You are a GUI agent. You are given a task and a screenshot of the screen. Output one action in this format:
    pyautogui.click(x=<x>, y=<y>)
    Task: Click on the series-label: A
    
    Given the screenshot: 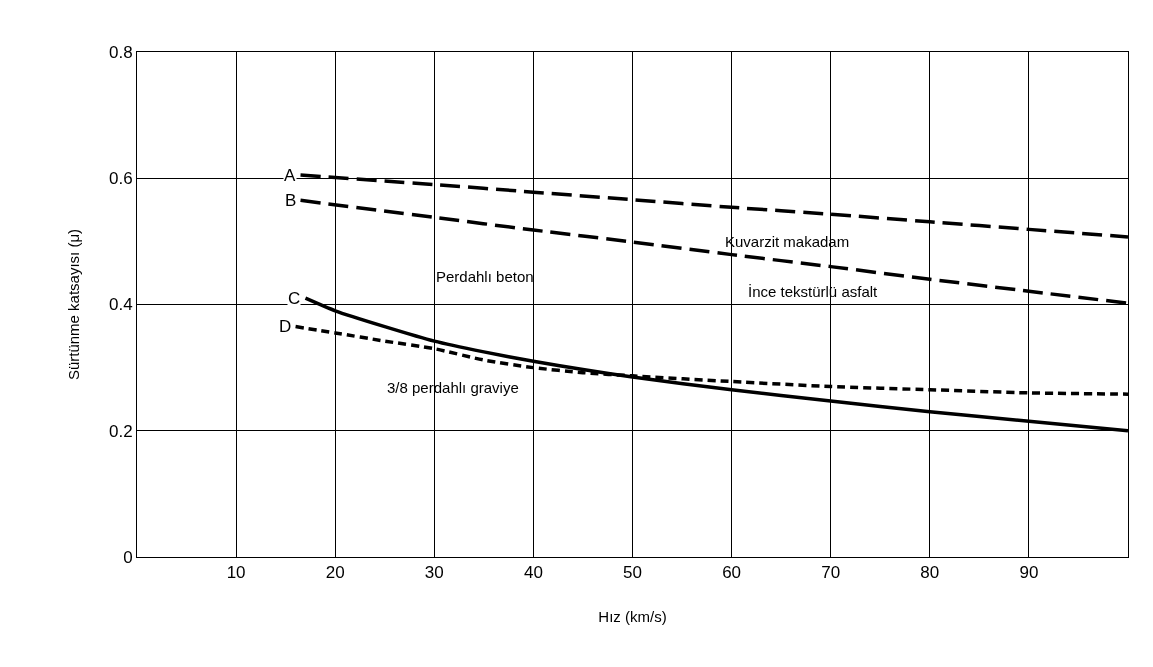 What is the action you would take?
    pyautogui.click(x=290, y=175)
    